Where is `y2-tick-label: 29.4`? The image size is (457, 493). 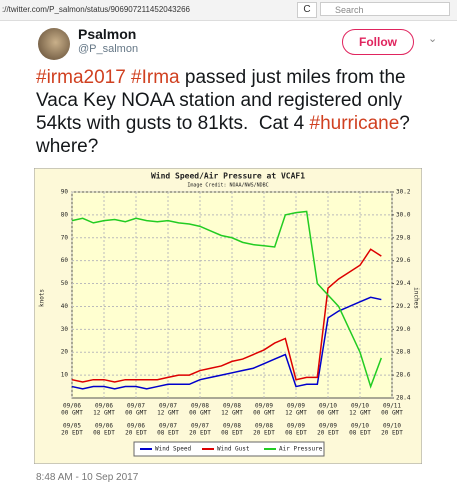
y2-tick-label: 29.4 is located at coordinates (403, 283).